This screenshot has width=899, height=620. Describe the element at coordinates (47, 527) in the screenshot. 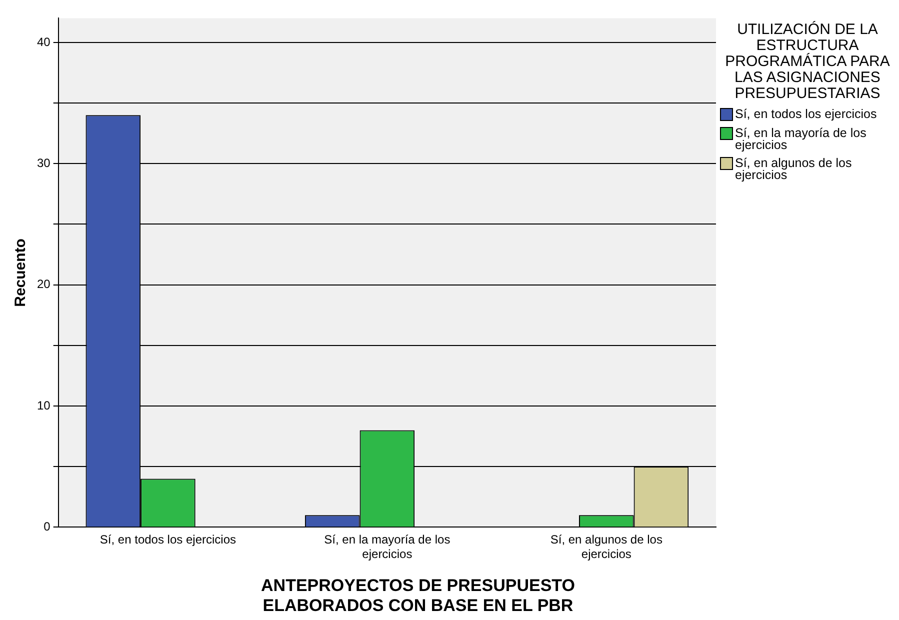

I see `y-tick-label: 0` at that location.